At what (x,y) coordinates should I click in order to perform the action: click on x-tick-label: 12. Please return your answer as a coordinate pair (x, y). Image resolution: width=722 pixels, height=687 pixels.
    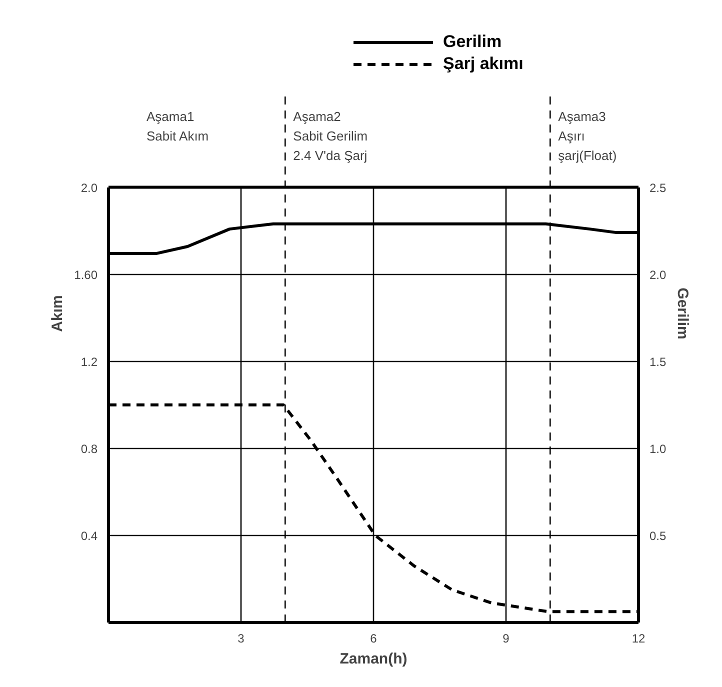
    Looking at the image, I should click on (639, 639).